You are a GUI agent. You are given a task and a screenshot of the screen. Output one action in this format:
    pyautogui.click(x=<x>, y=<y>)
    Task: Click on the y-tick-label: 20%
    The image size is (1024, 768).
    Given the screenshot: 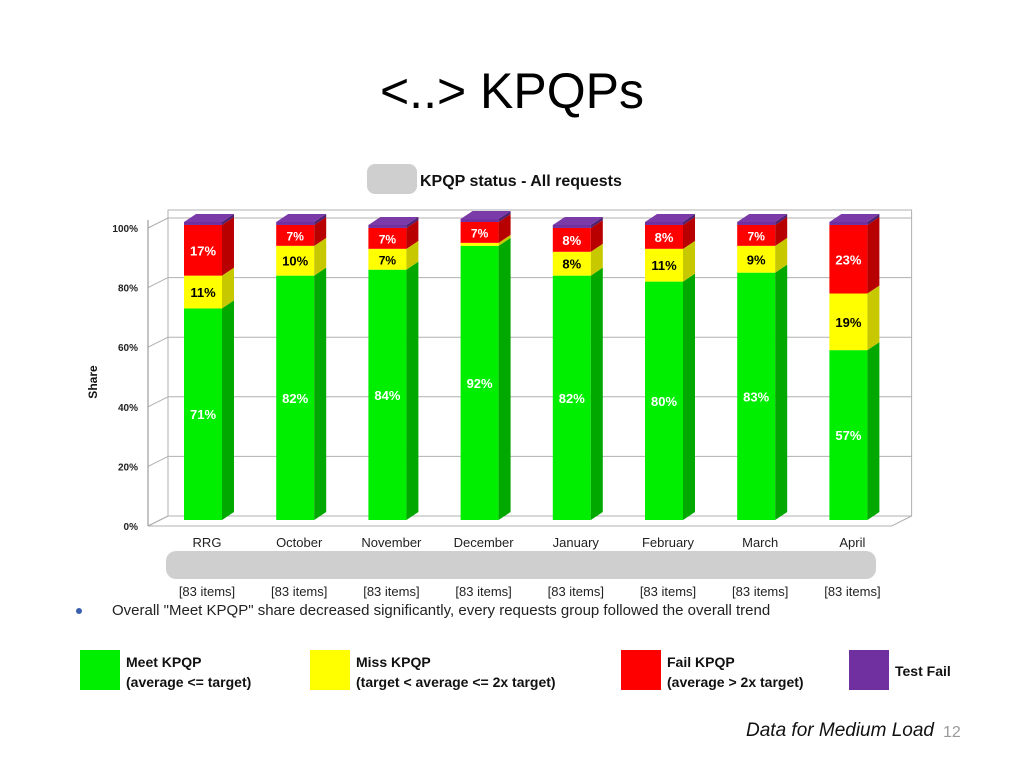 What is the action you would take?
    pyautogui.click(x=128, y=467)
    